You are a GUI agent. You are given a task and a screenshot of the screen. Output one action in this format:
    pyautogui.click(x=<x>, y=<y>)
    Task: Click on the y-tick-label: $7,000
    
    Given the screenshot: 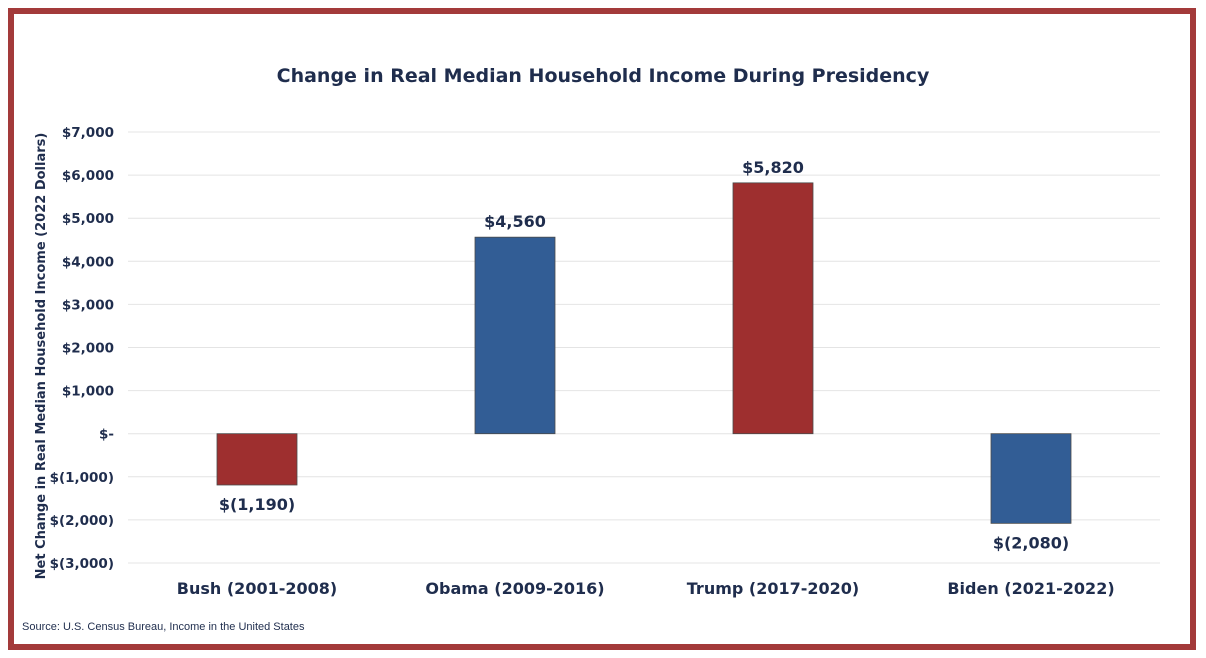 What is the action you would take?
    pyautogui.click(x=88, y=133)
    